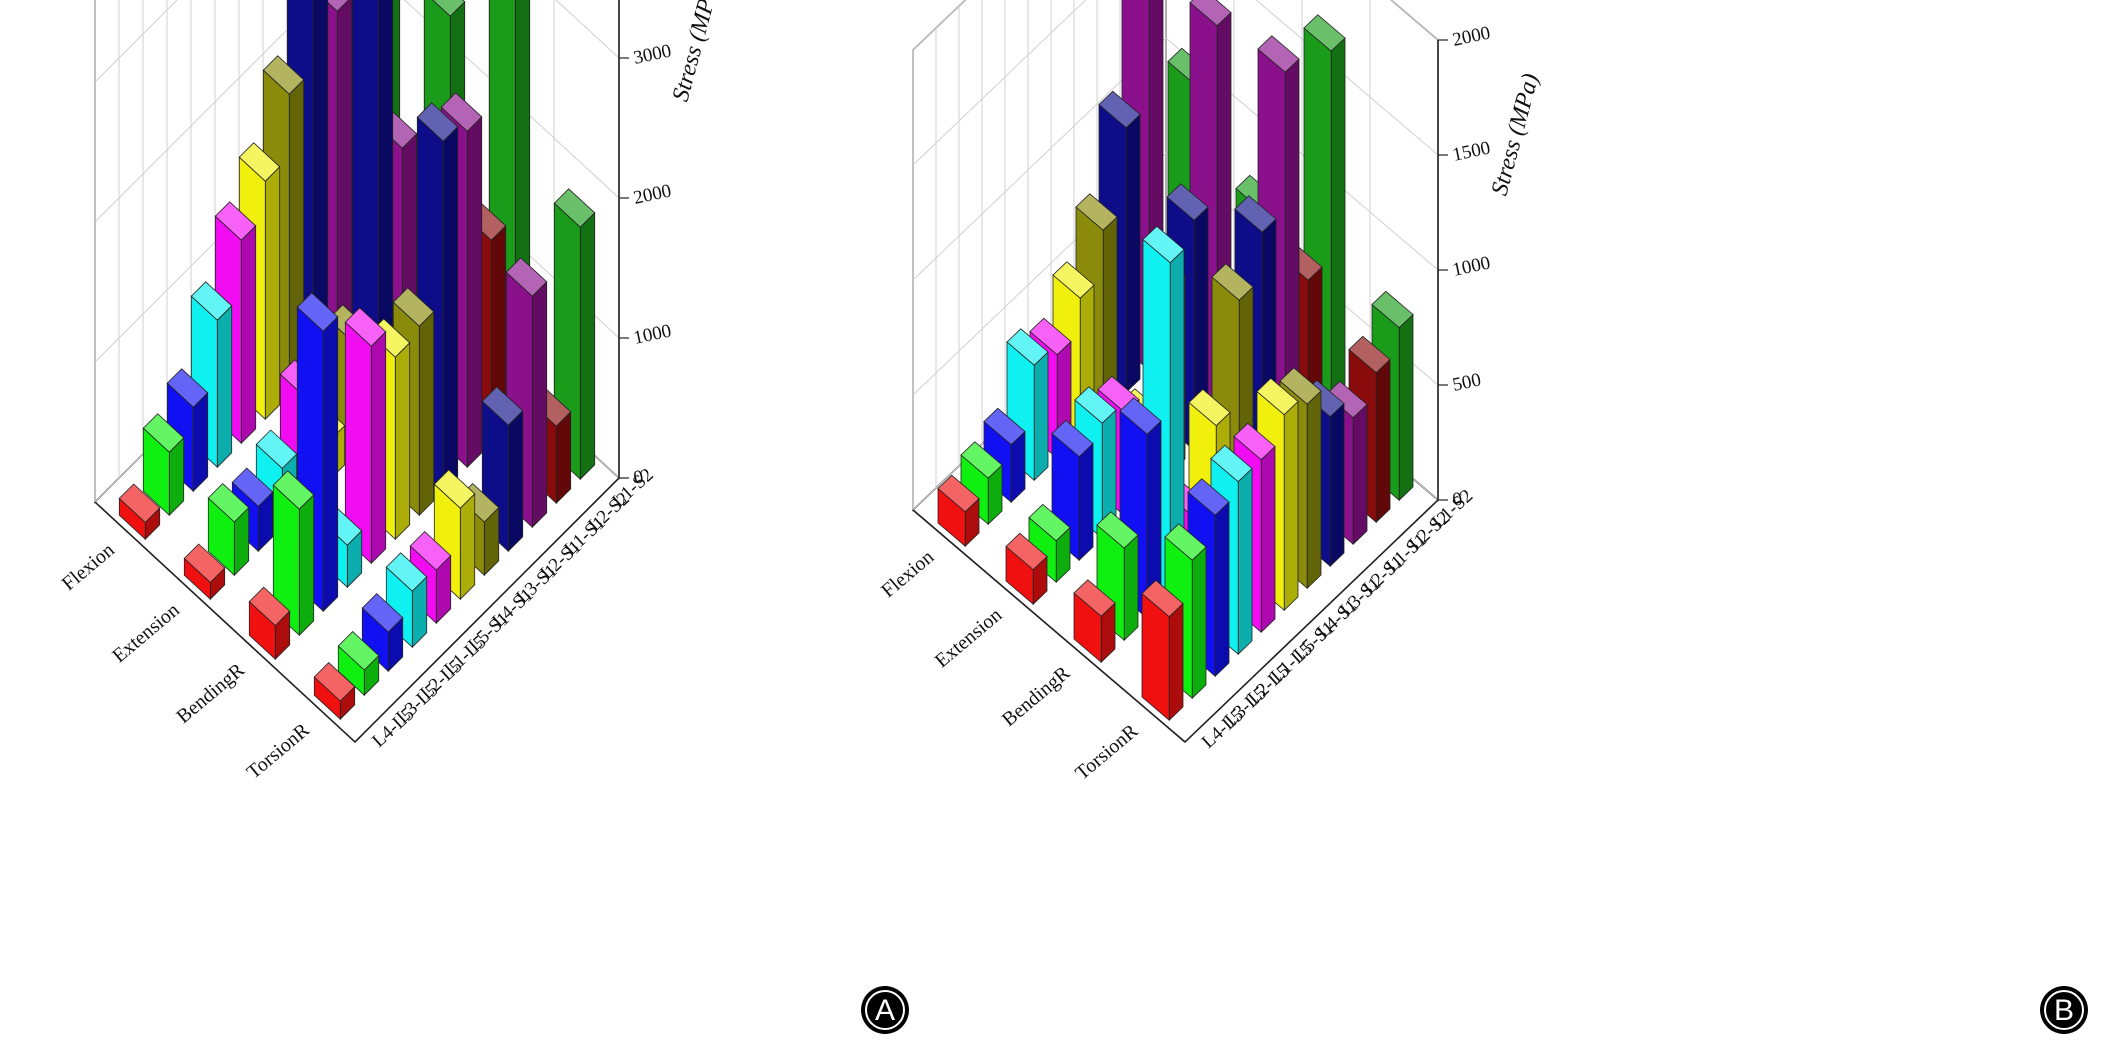  I want to click on panel-badge-label: A, so click(885, 1010).